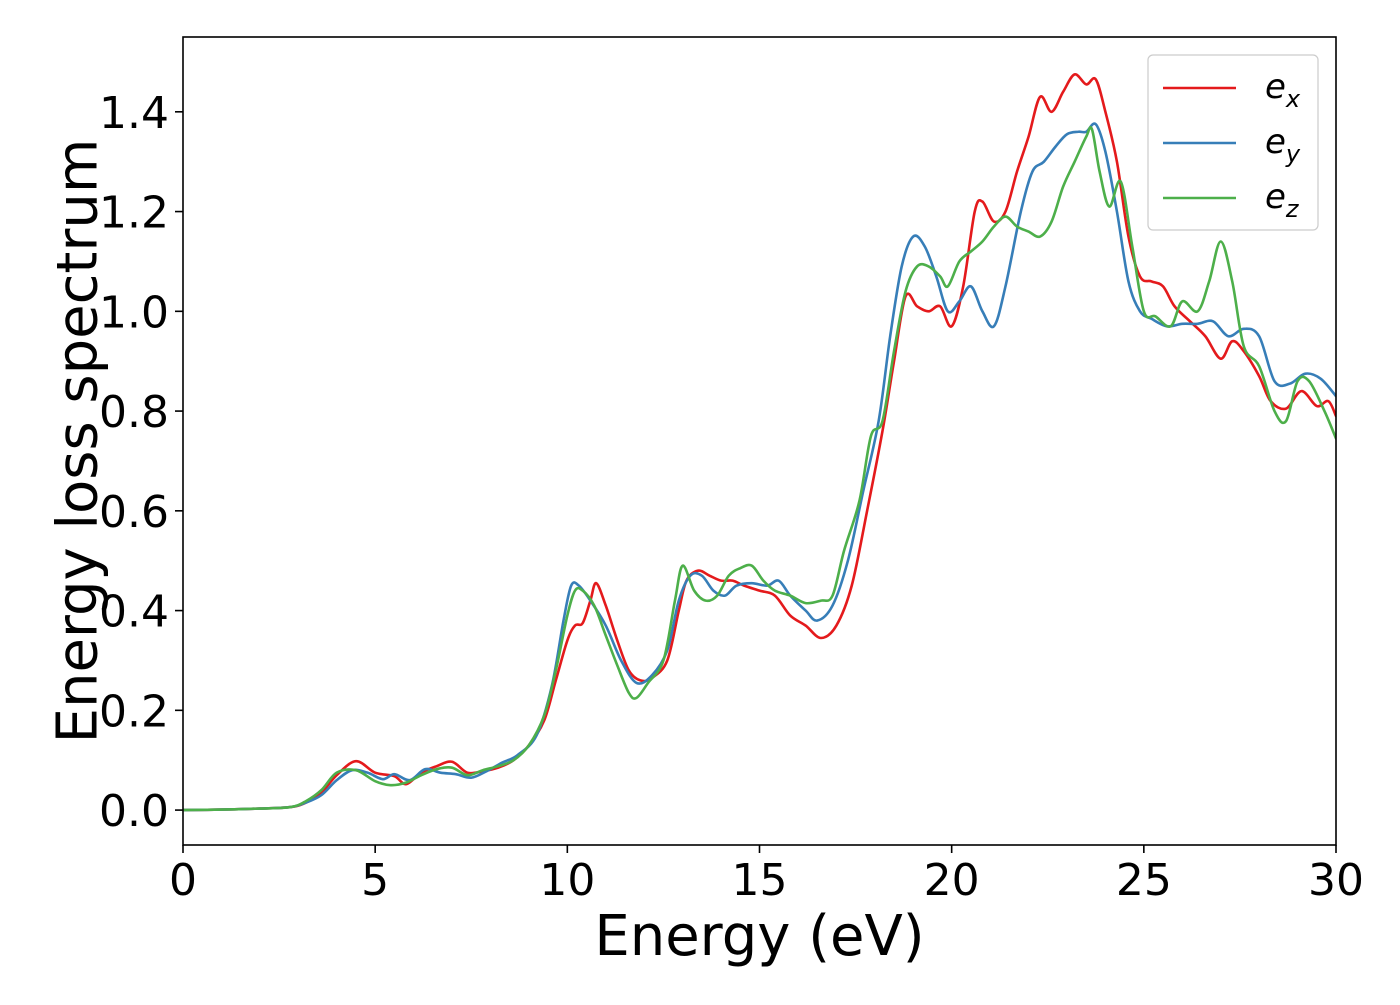 This screenshot has width=1400, height=1005. Describe the element at coordinates (759, 936) in the screenshot. I see `x-axis-label: Energy (eV)` at that location.